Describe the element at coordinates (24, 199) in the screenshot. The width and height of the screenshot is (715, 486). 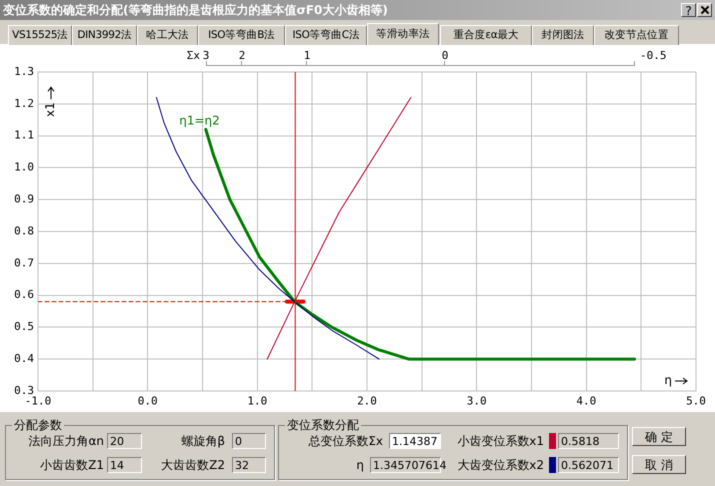
I see `y-tick-label: 0.9` at that location.